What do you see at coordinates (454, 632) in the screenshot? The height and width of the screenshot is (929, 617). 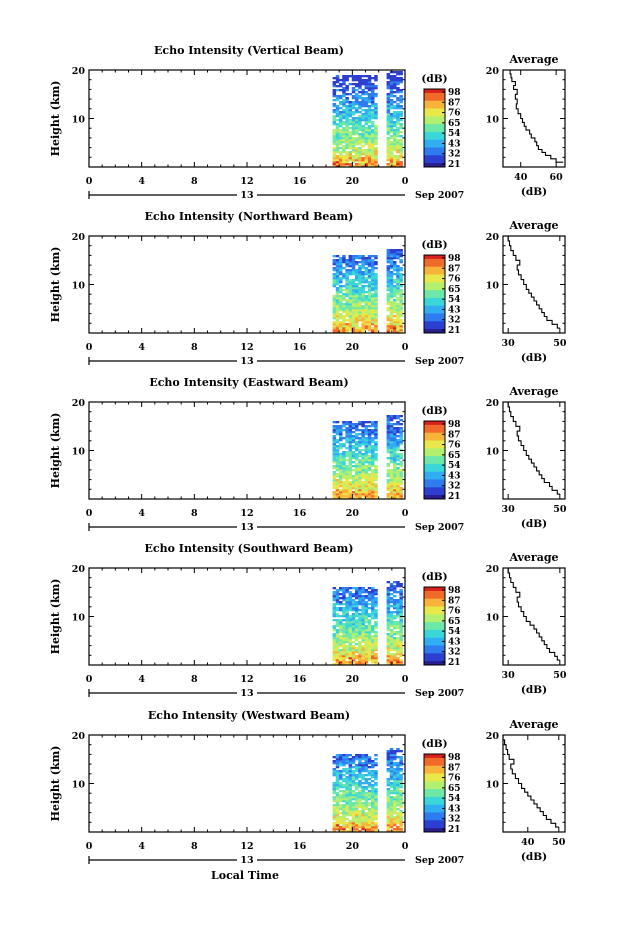 I see `colorbar-label: 54` at bounding box center [454, 632].